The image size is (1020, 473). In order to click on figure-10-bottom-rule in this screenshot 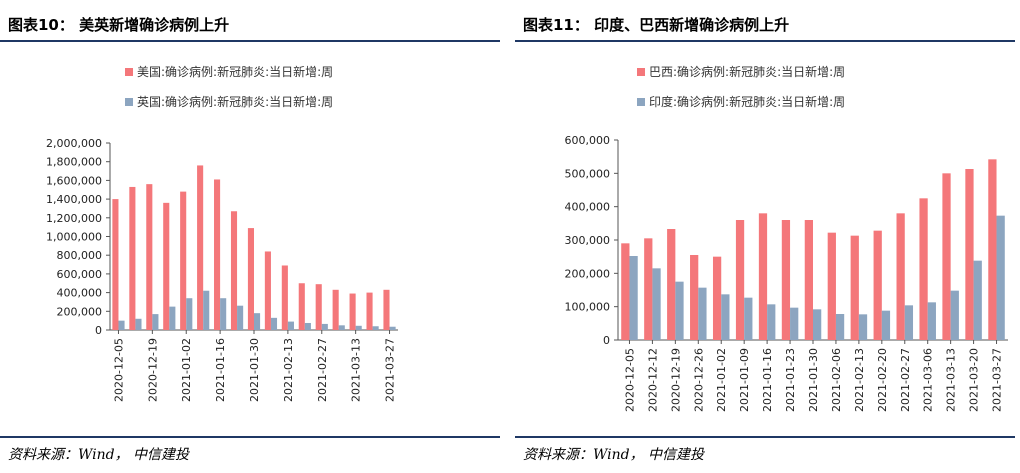, I will do `click(250, 437)`.